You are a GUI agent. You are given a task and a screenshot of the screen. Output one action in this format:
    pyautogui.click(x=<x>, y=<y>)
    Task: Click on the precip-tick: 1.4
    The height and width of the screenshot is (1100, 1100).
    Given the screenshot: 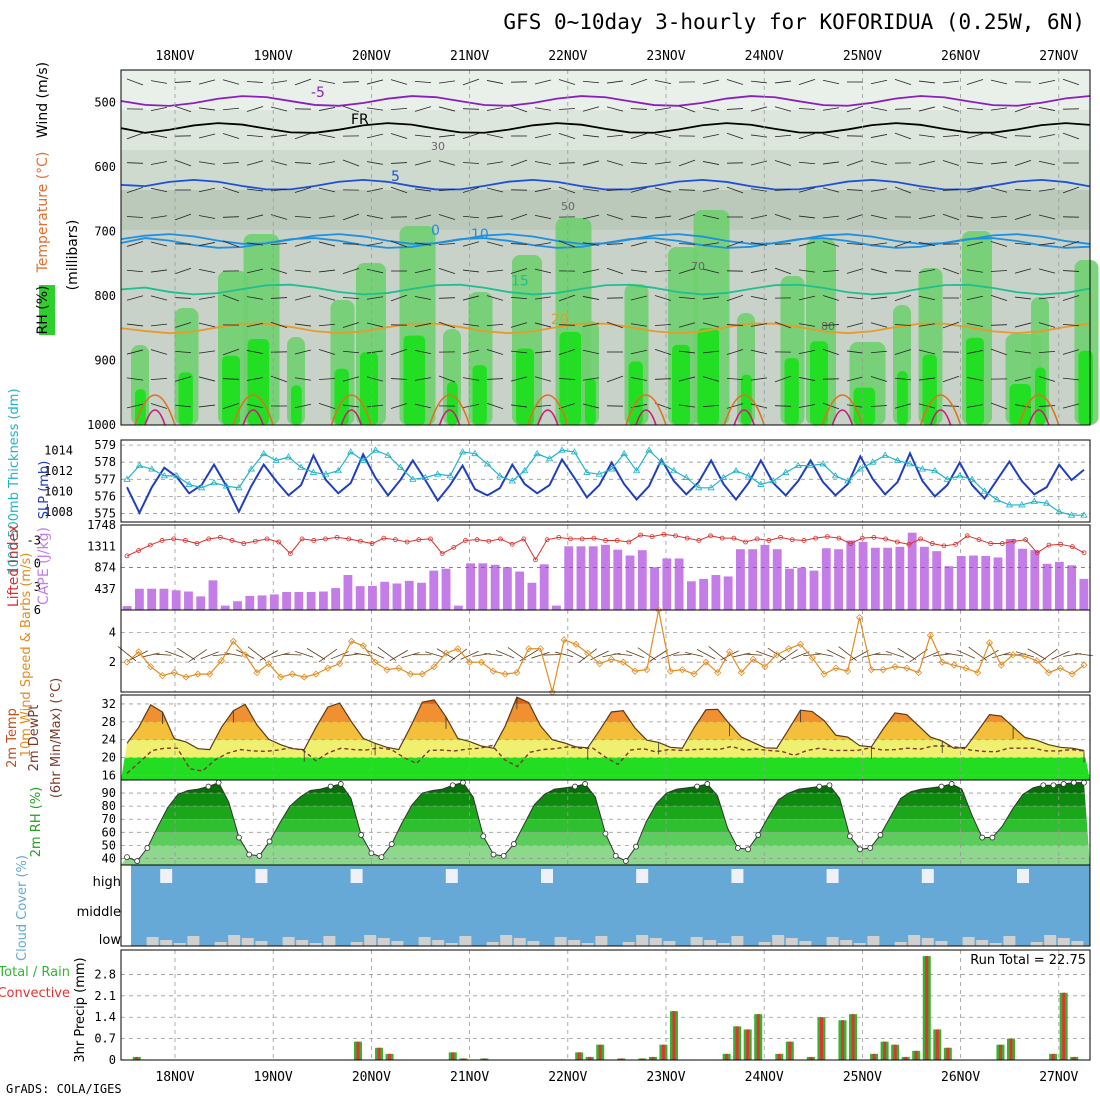 What is the action you would take?
    pyautogui.click(x=105, y=1017)
    